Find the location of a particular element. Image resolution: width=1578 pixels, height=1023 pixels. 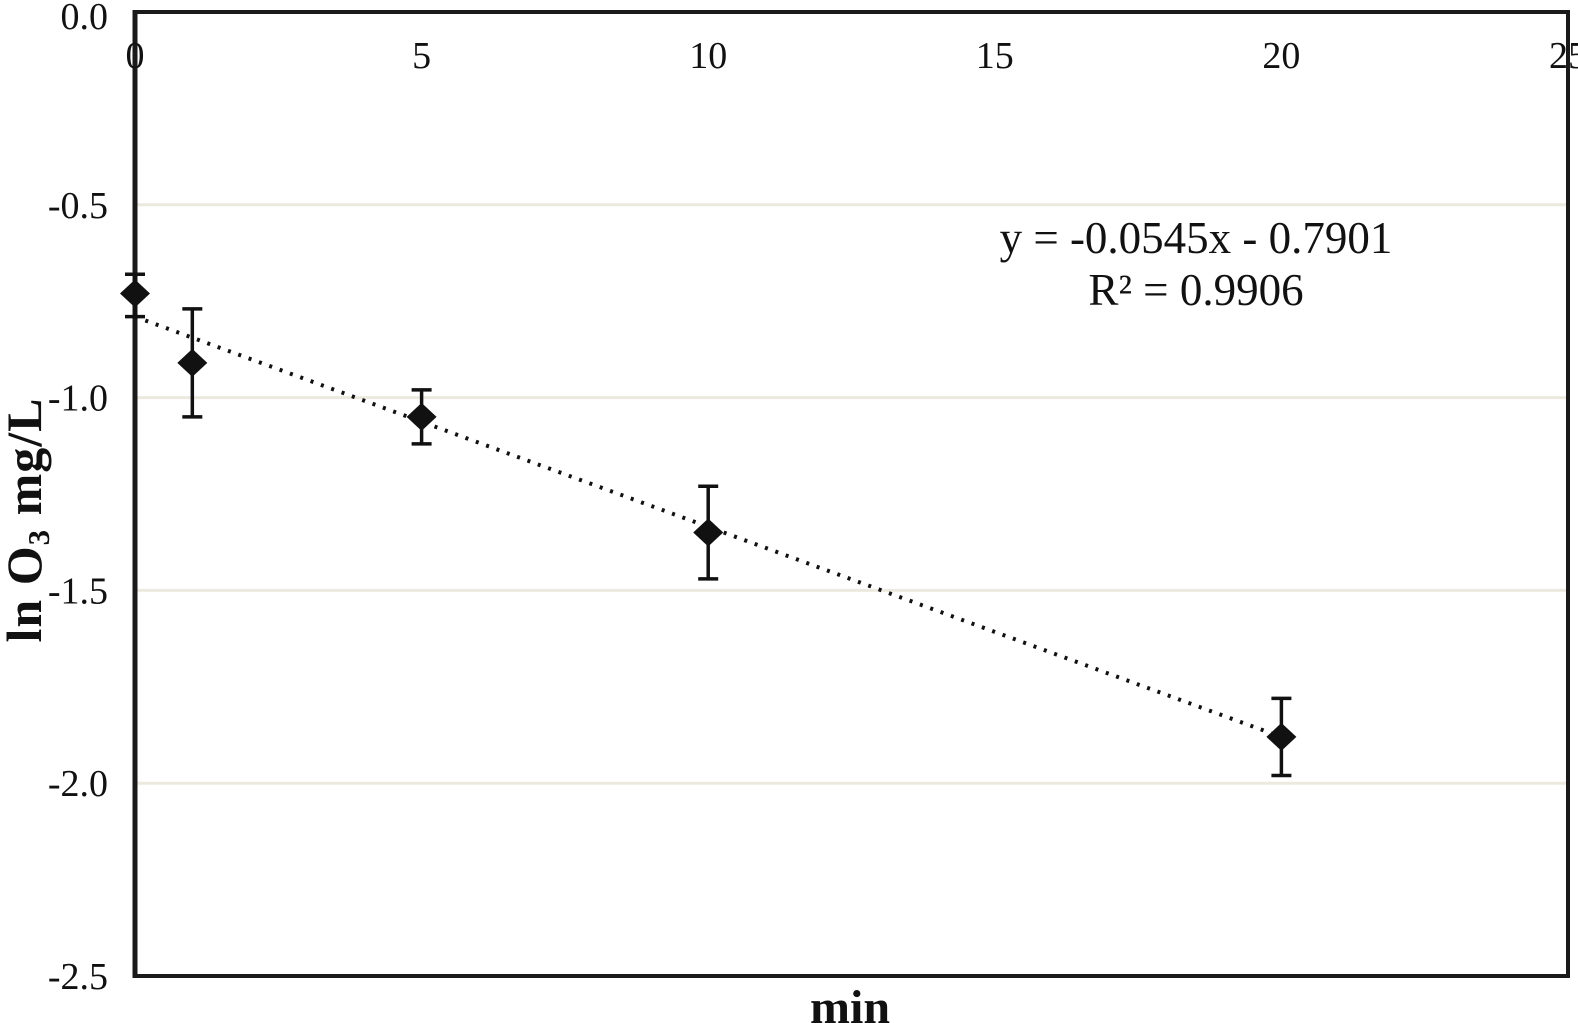

x-tick-label: 25 is located at coordinates (1563, 56).